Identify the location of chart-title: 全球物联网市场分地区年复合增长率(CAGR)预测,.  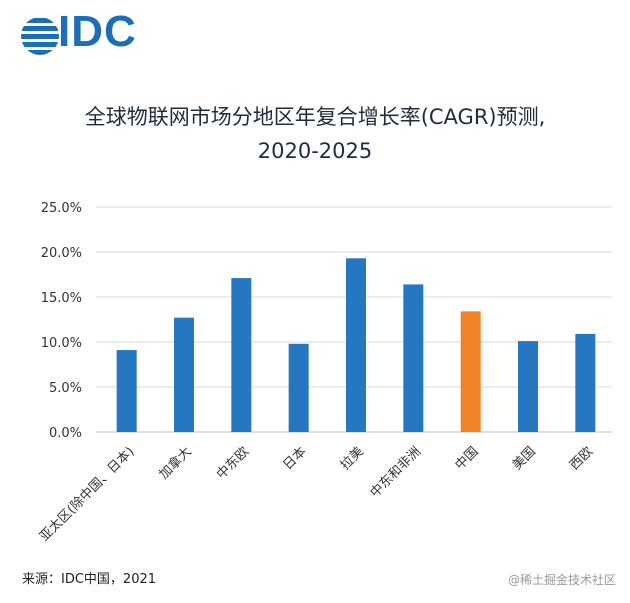
(315, 117).